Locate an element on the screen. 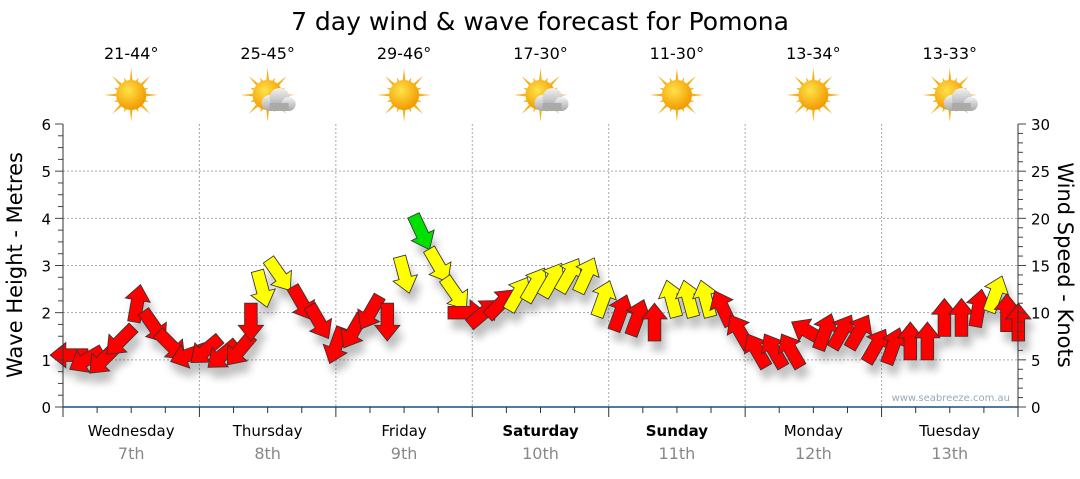  day-label: Wednesday is located at coordinates (131, 431).